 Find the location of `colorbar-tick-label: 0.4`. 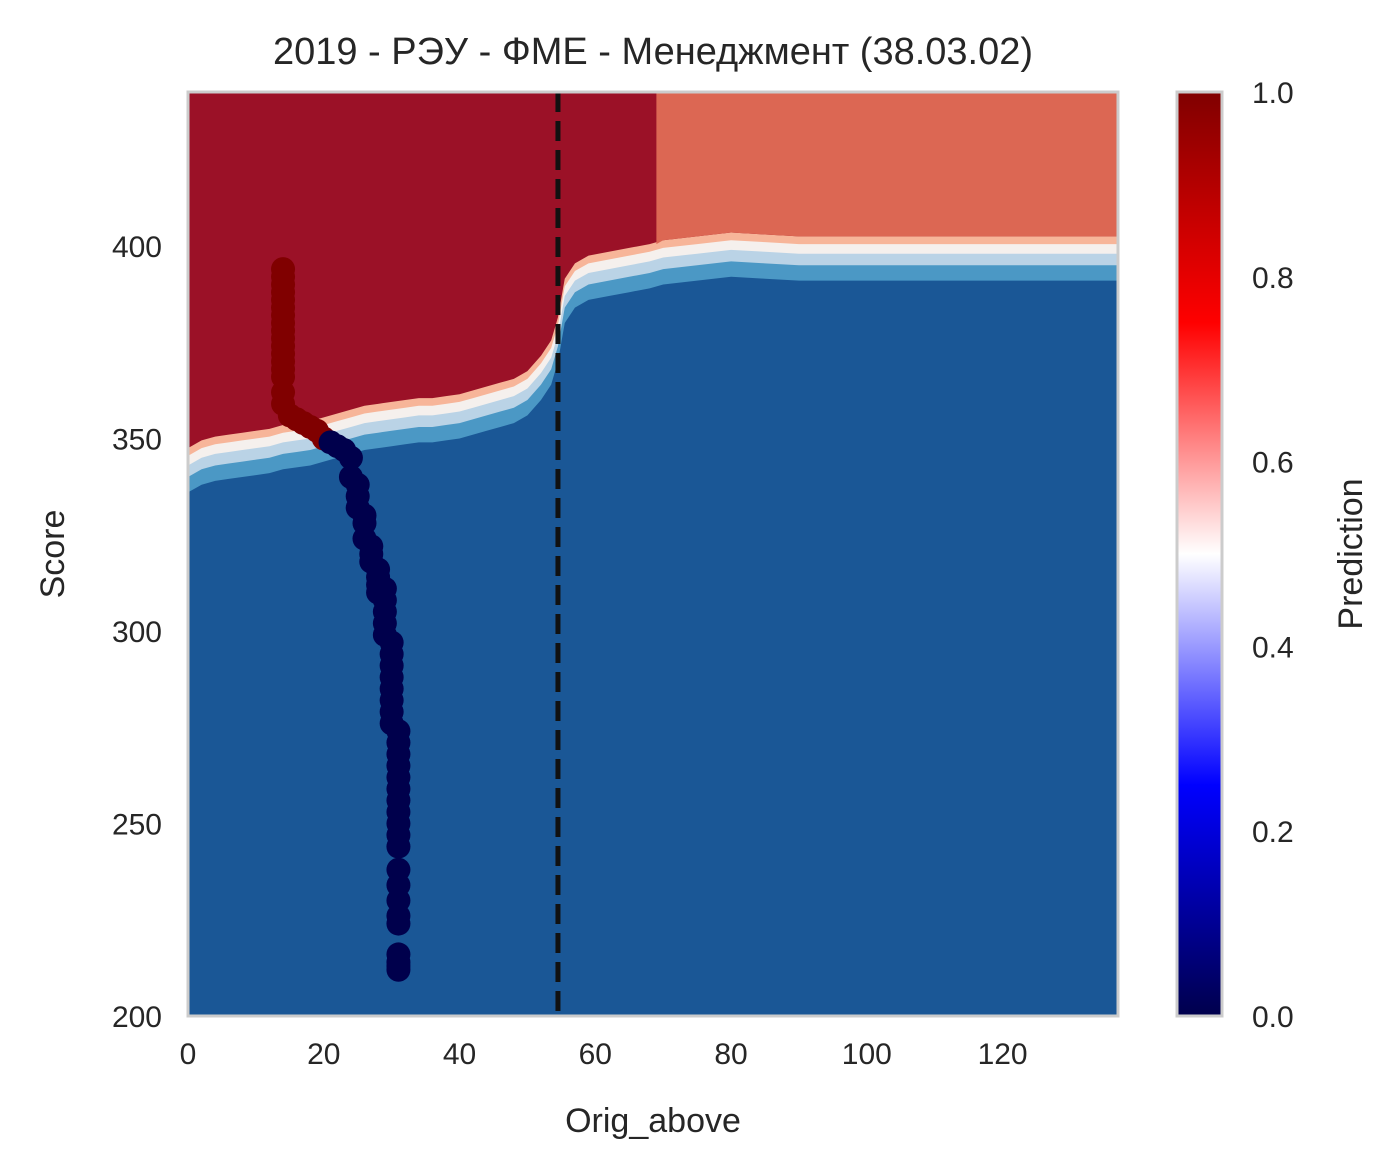

colorbar-tick-label: 0.4 is located at coordinates (1273, 647).